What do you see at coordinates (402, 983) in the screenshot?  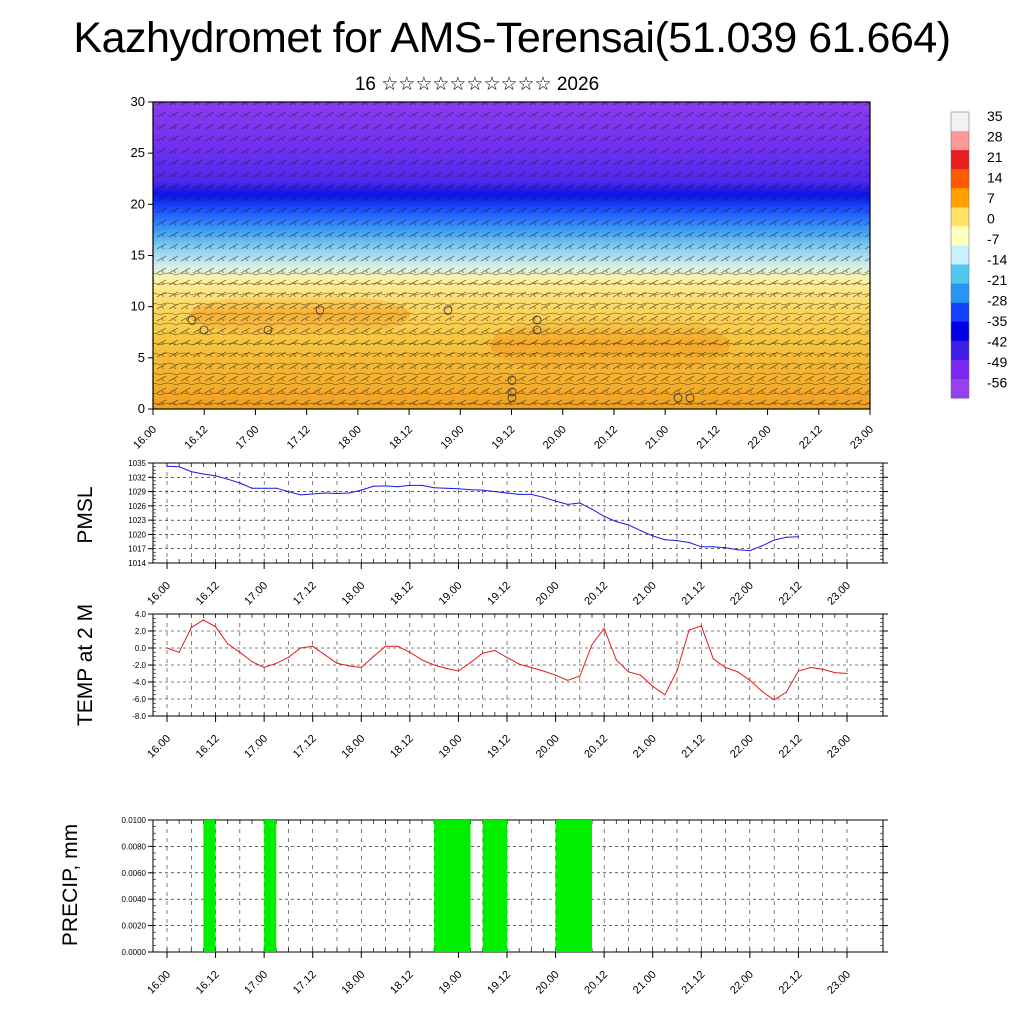 I see `precip-xtick-label: 18.12` at bounding box center [402, 983].